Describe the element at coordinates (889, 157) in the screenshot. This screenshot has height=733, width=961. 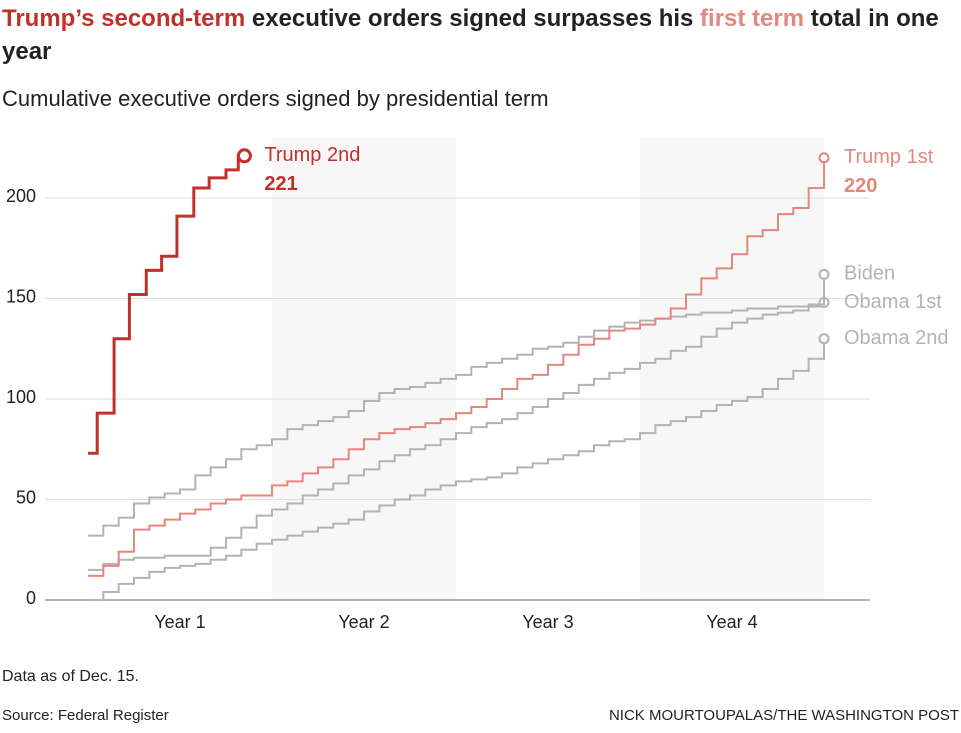
I see `series-label: Trump 1st` at that location.